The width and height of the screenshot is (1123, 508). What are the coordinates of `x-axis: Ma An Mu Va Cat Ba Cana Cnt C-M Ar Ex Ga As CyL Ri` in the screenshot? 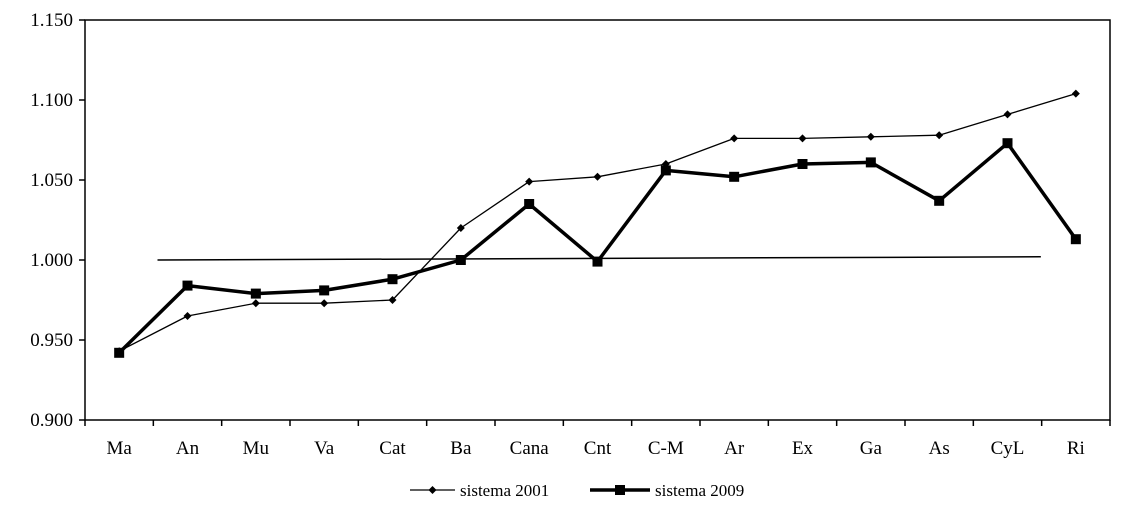 It's located at (597, 439).